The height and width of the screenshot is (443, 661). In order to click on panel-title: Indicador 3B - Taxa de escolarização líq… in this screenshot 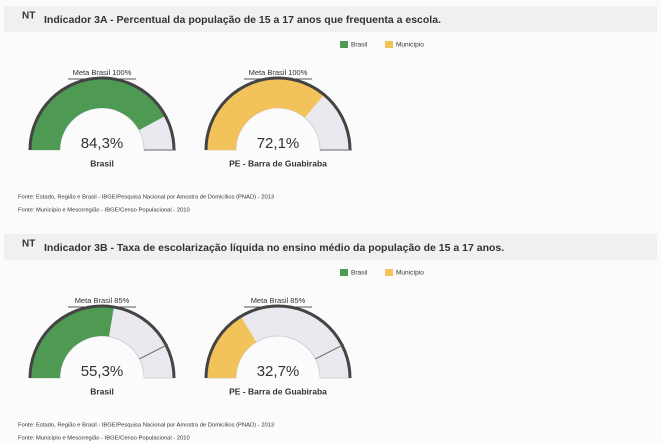, I will do `click(274, 248)`.